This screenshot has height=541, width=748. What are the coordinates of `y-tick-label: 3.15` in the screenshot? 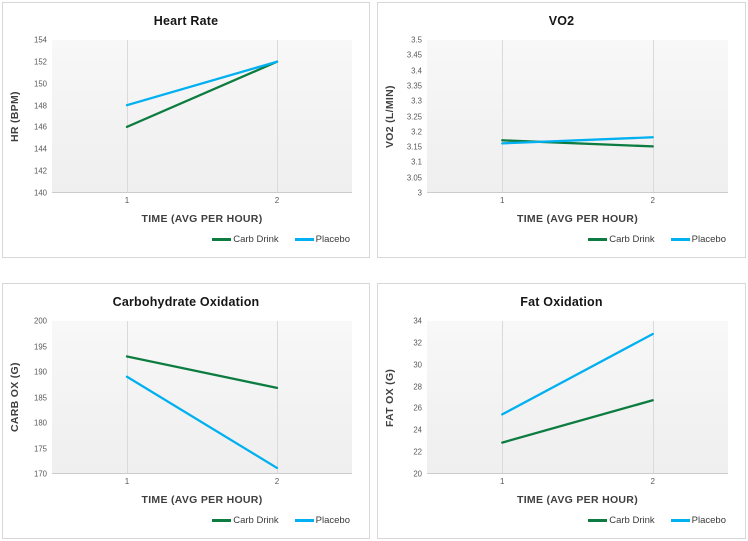 It's located at (414, 147).